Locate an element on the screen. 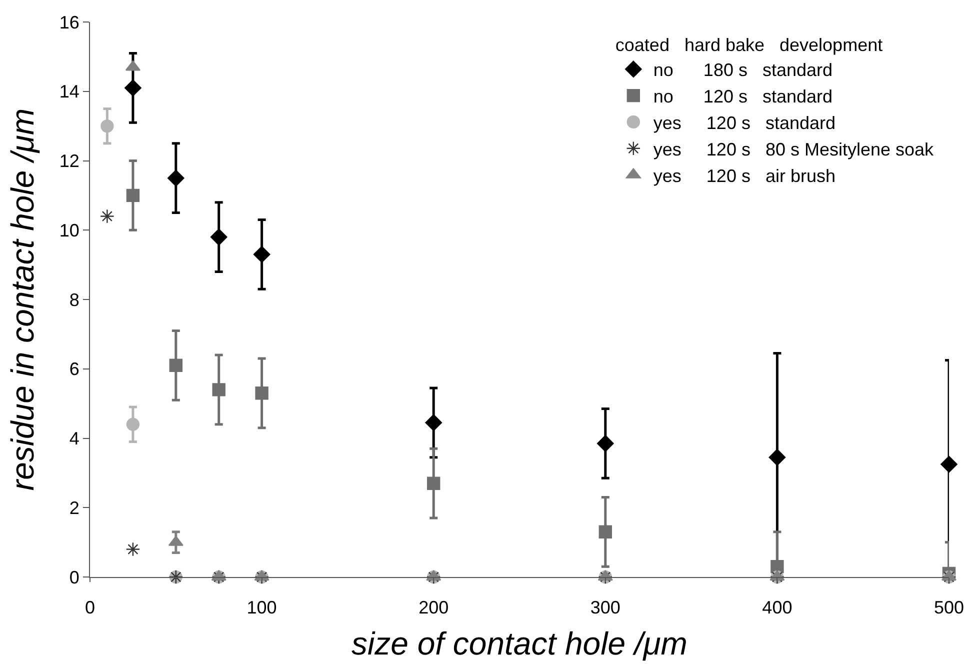 This screenshot has width=976, height=667. y-tick-label: 12 is located at coordinates (69, 161).